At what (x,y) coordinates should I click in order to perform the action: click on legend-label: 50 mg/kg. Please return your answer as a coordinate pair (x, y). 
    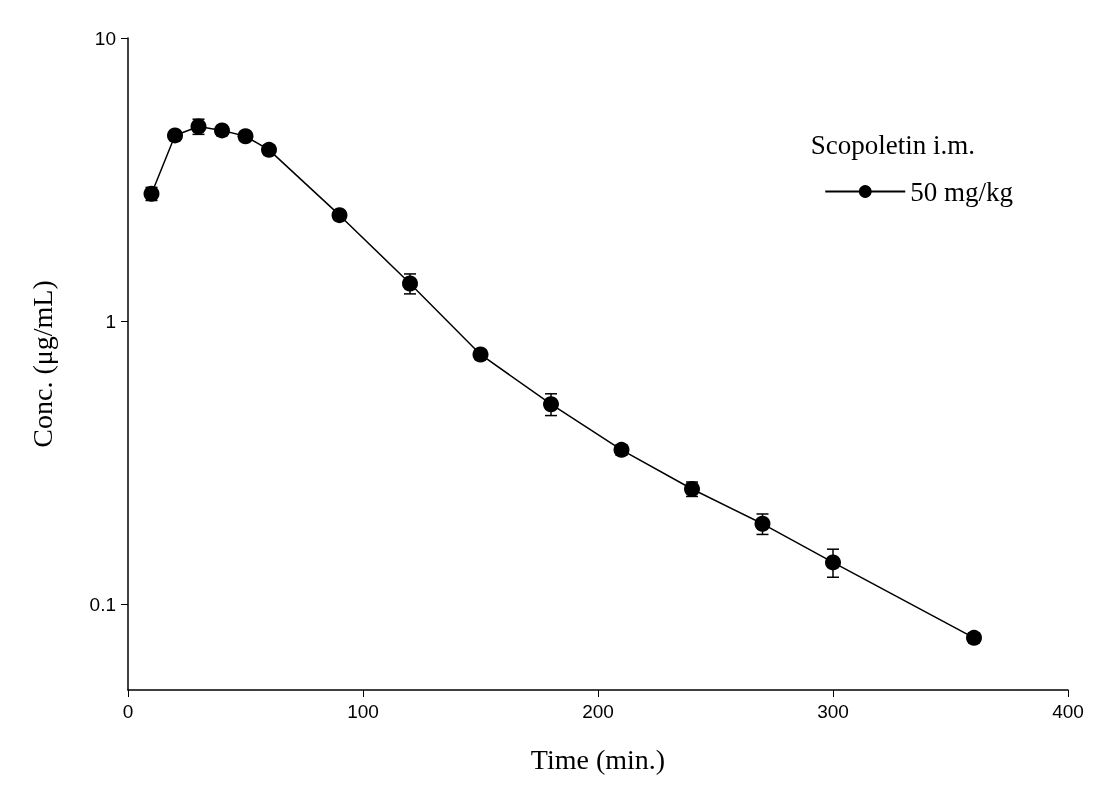
    Looking at the image, I should click on (962, 191).